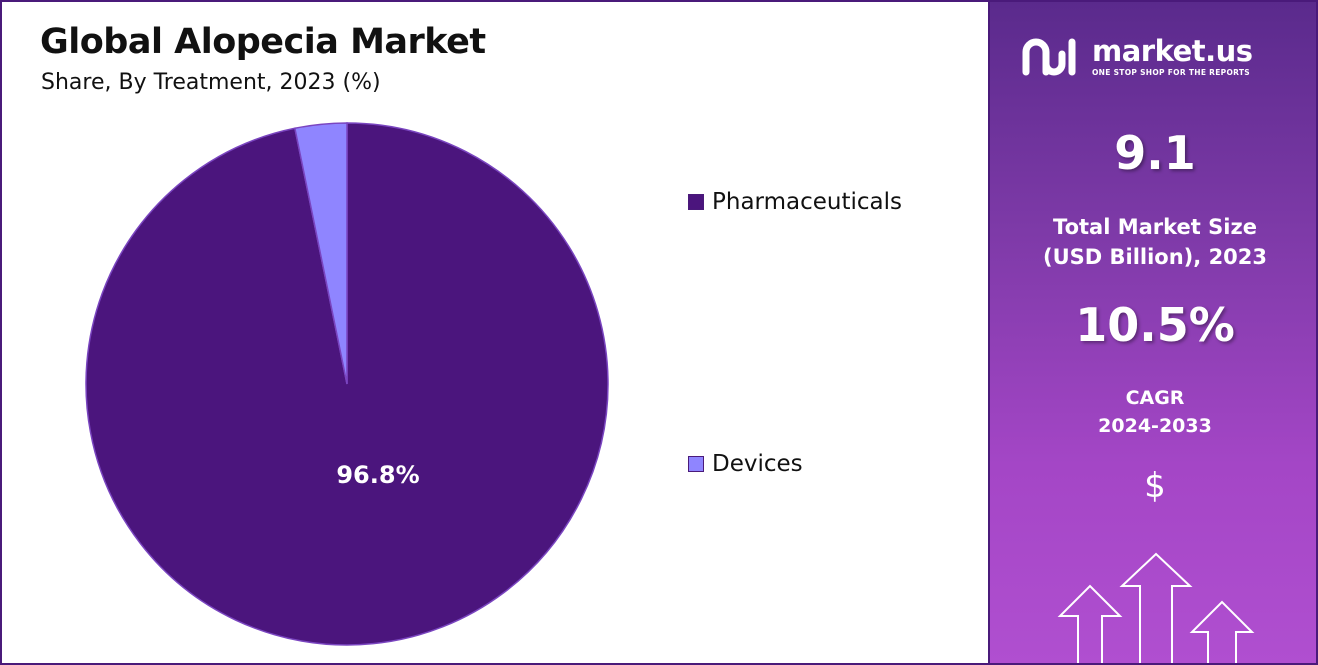 The width and height of the screenshot is (1318, 665). I want to click on legend-item-pharmaceuticals: Pharmaceuticals, so click(795, 202).